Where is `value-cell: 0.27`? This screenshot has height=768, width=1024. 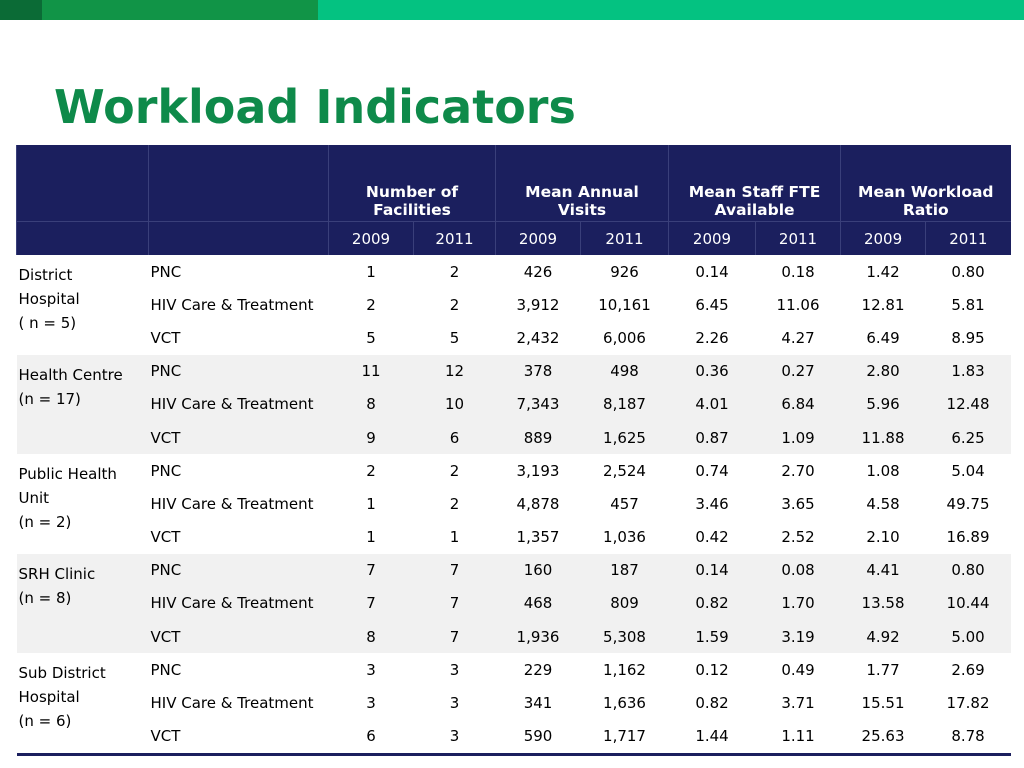
value-cell: 0.27 is located at coordinates (798, 371).